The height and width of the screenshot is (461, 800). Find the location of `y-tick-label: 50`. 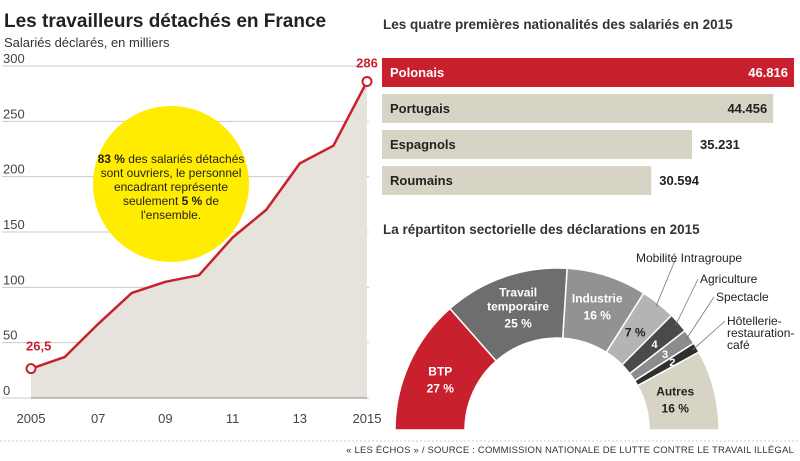

y-tick-label: 50 is located at coordinates (10, 335).